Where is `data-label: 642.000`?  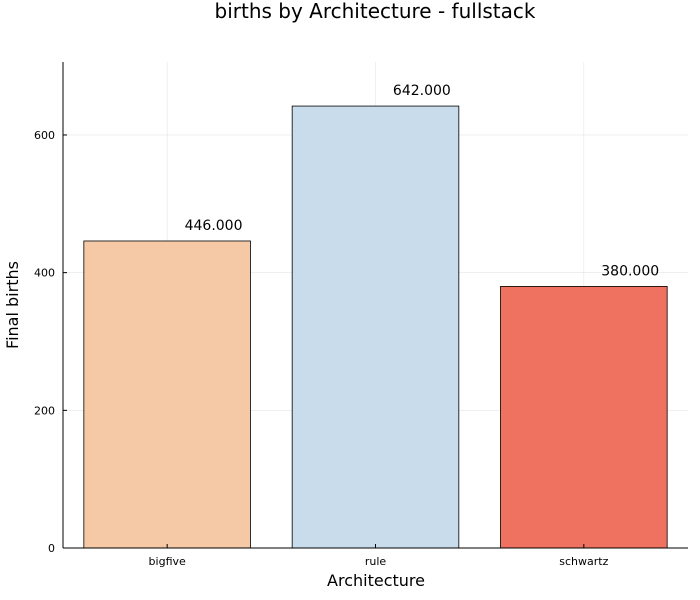 data-label: 642.000 is located at coordinates (422, 91).